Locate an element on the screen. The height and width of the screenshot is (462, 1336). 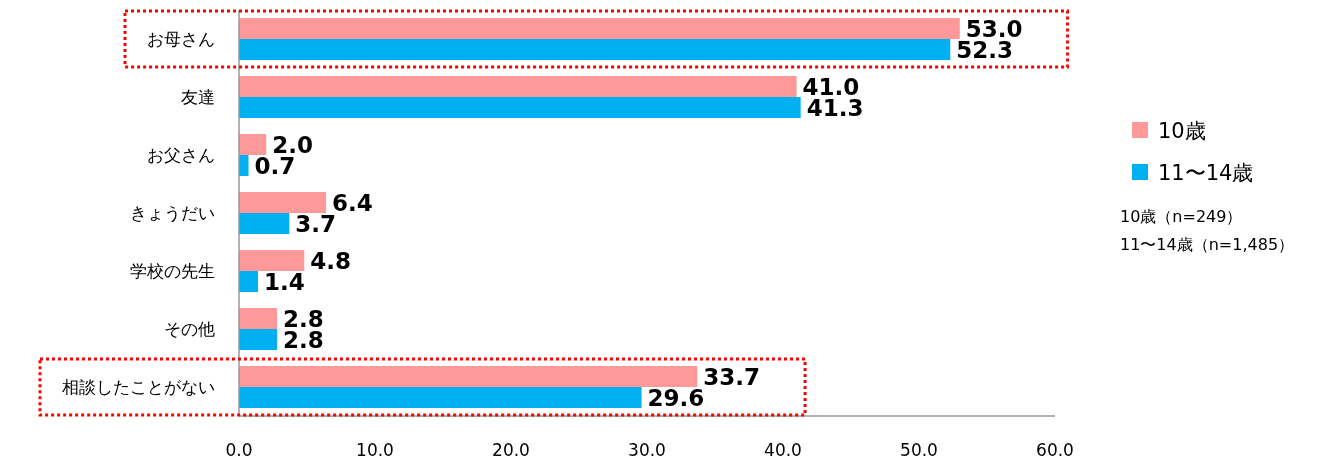
y-tick-label: きょうだい is located at coordinates (172, 213).